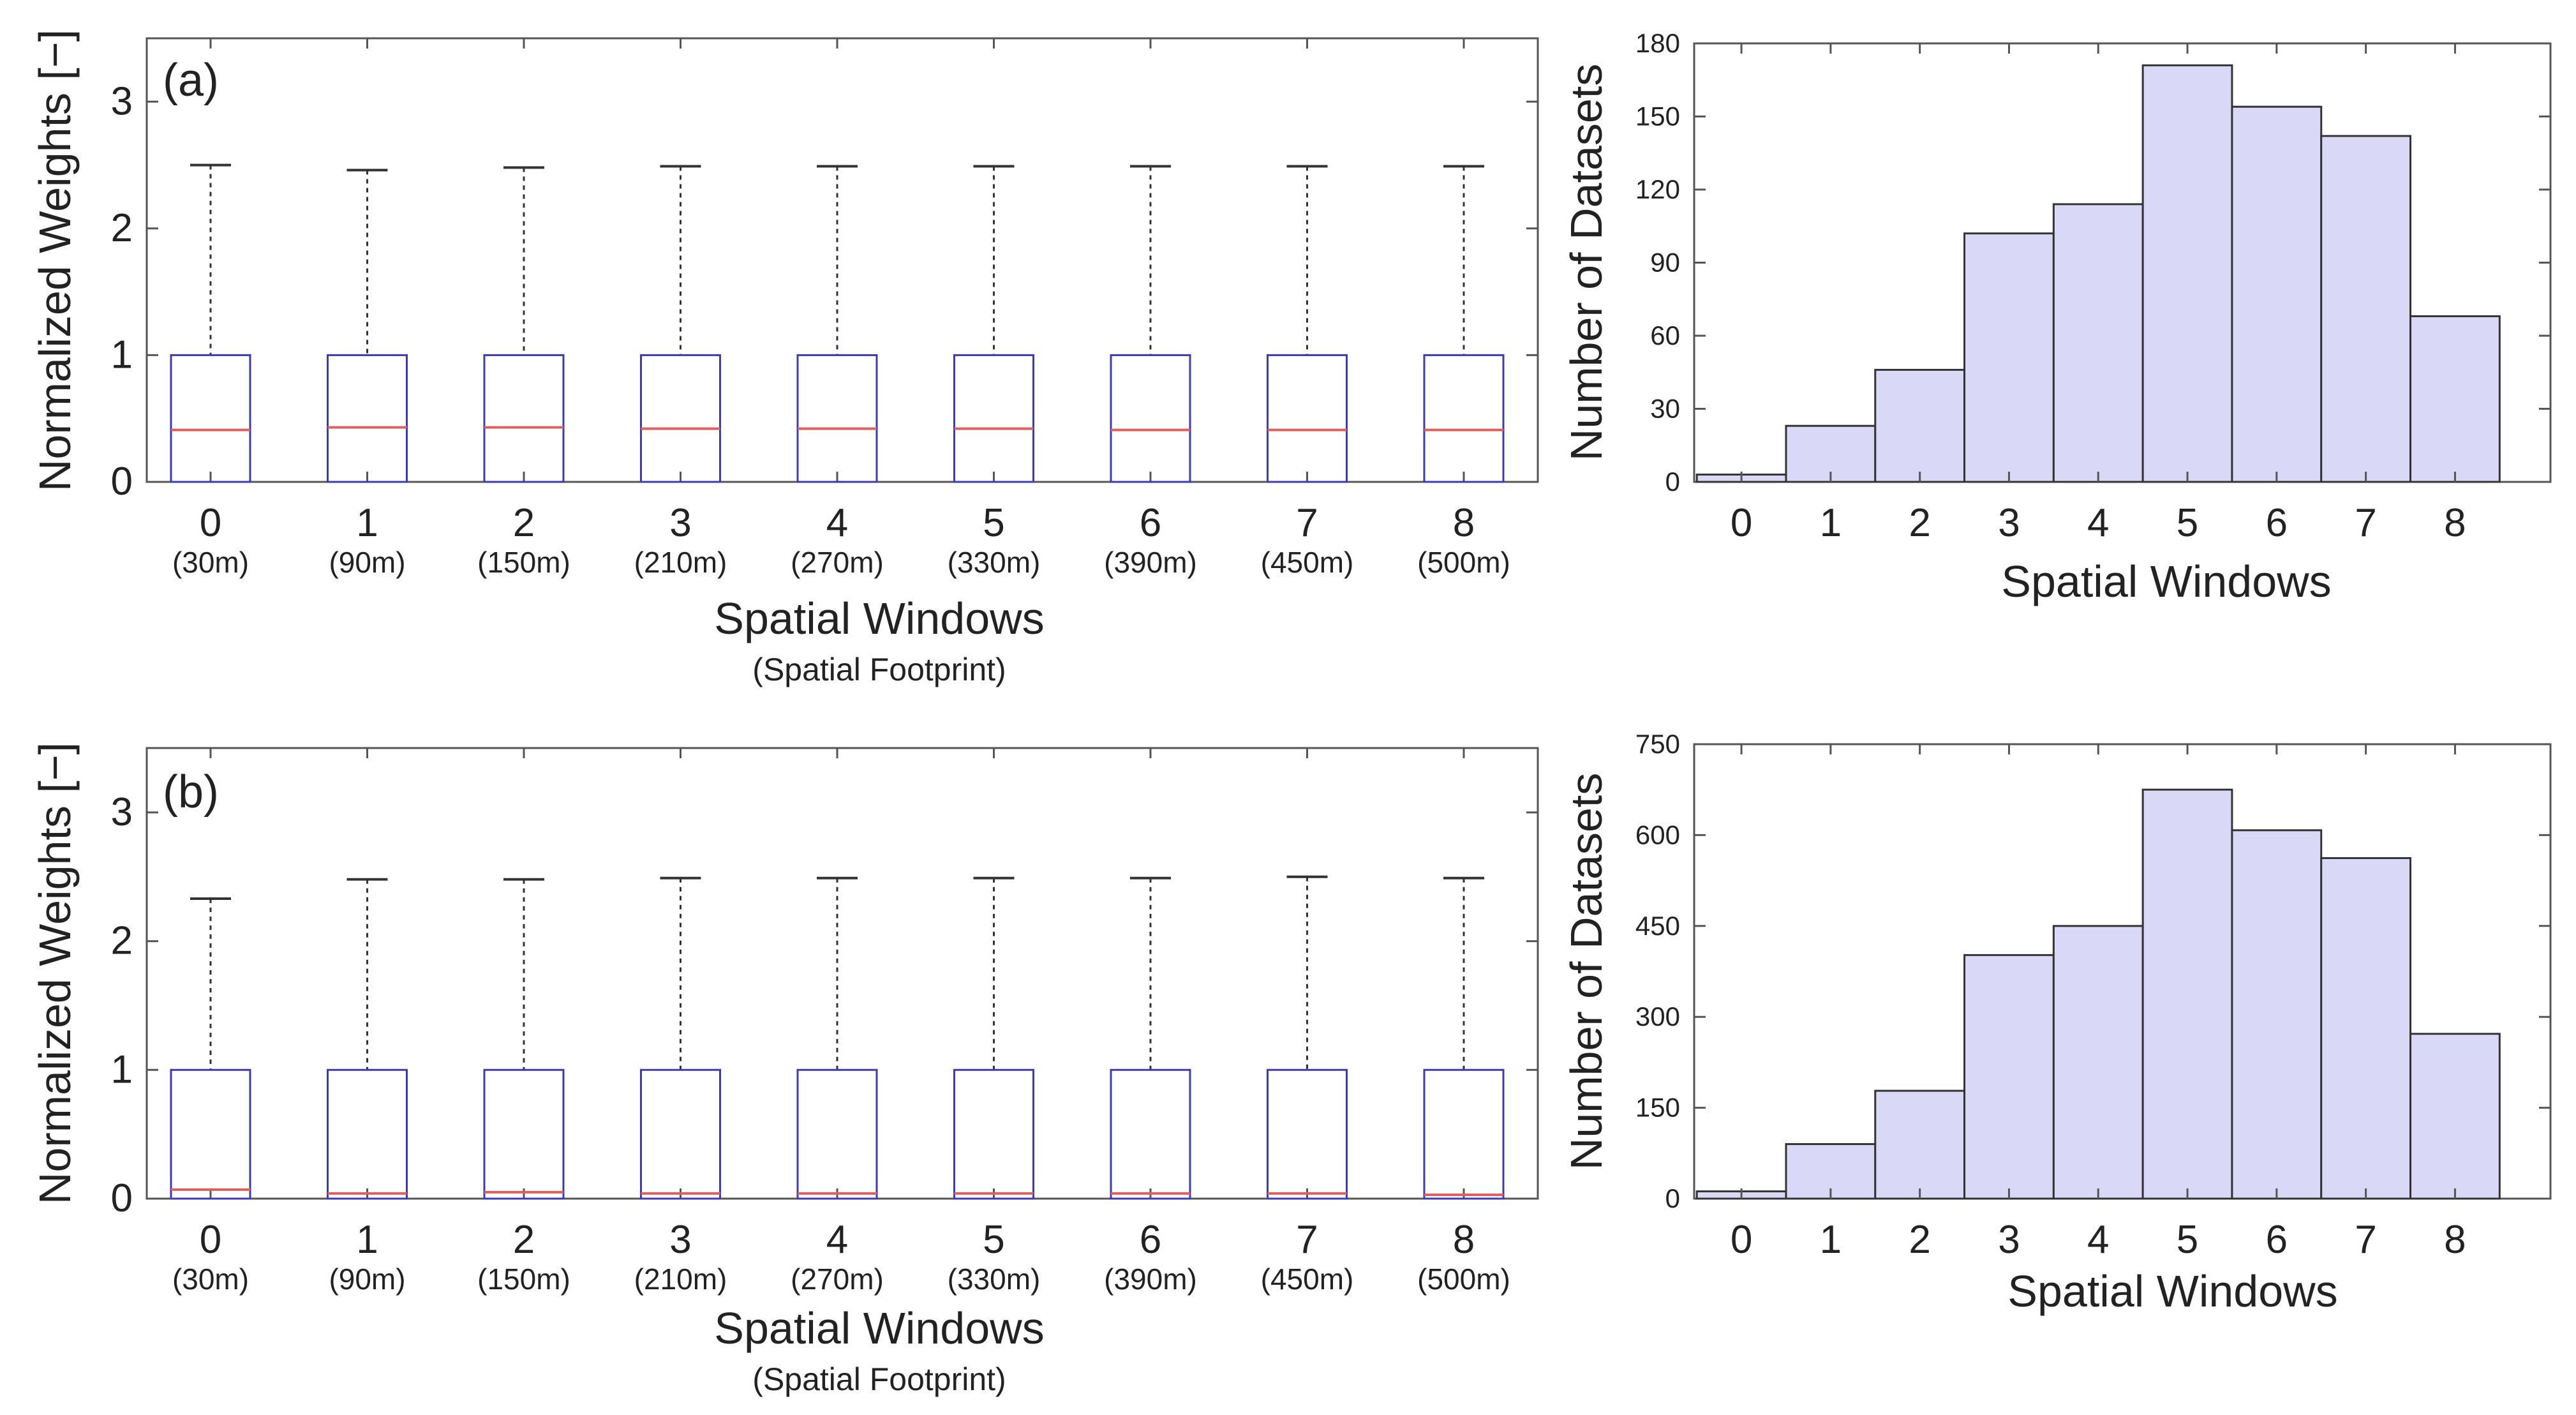 This screenshot has width=2576, height=1415. Describe the element at coordinates (1657, 926) in the screenshot. I see `y-tick-label: 450` at that location.